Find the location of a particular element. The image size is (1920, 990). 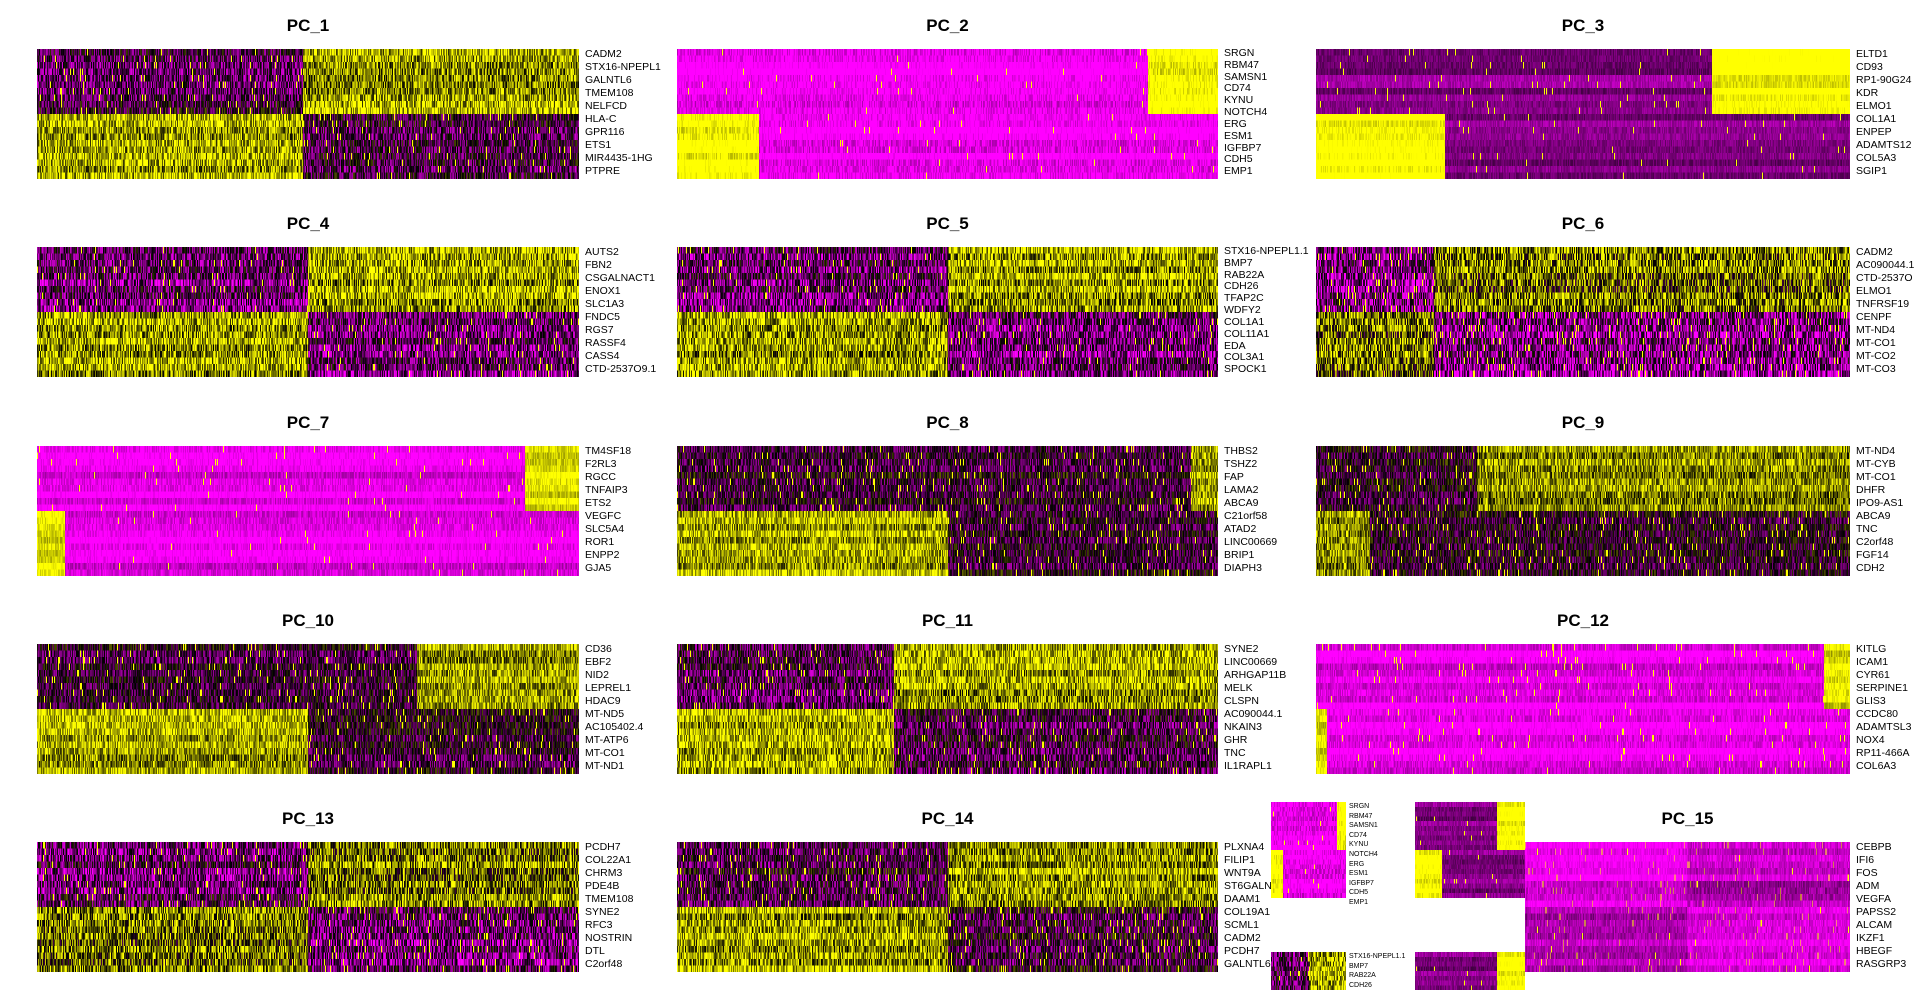

gene-label: THBS2 is located at coordinates (1241, 451).